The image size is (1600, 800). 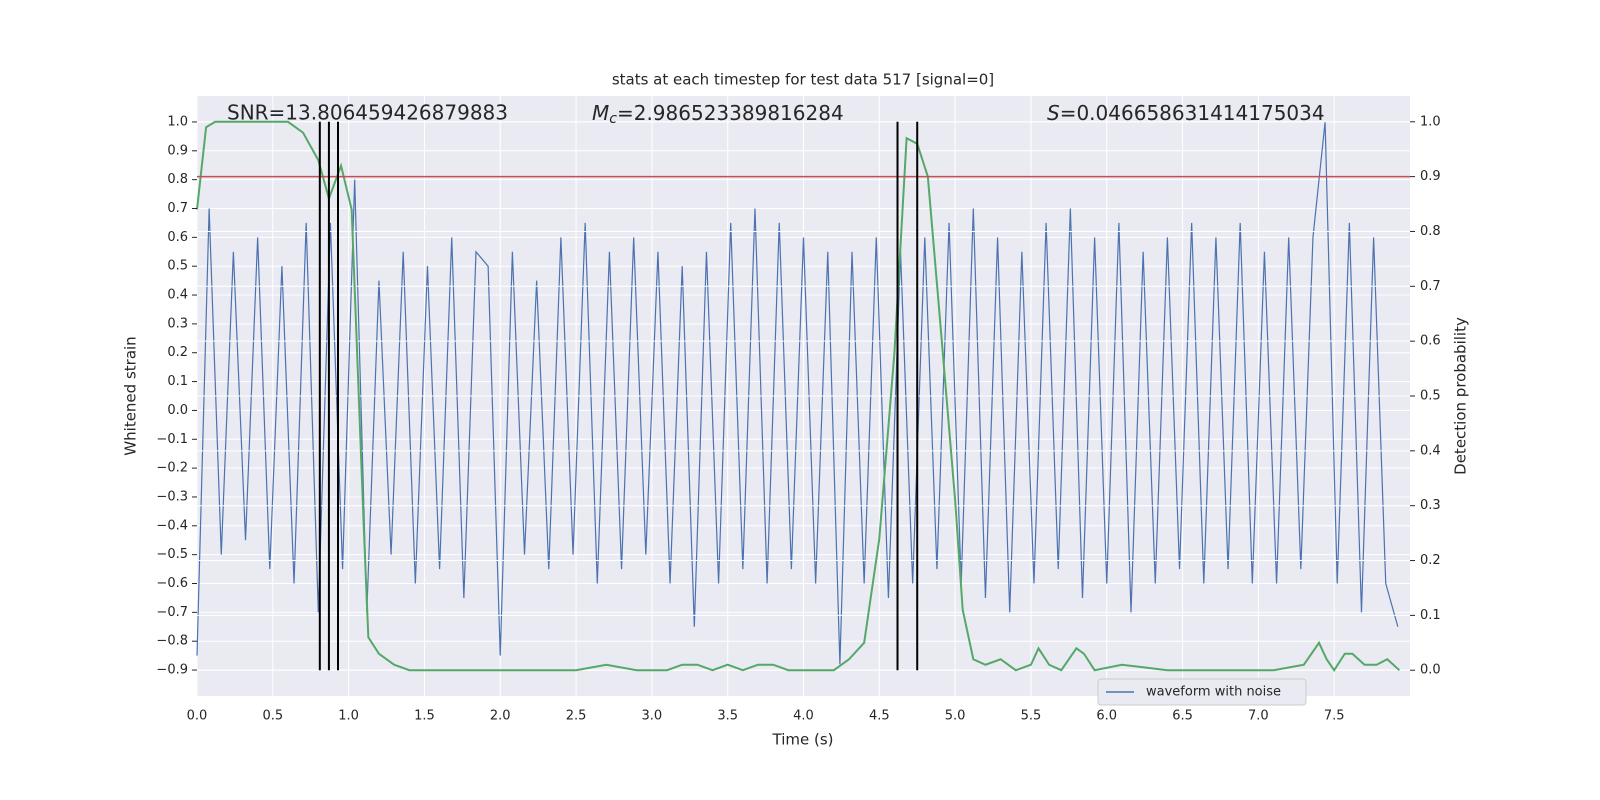 What do you see at coordinates (1053, 113) in the screenshot?
I see `annotation-symbol: S` at bounding box center [1053, 113].